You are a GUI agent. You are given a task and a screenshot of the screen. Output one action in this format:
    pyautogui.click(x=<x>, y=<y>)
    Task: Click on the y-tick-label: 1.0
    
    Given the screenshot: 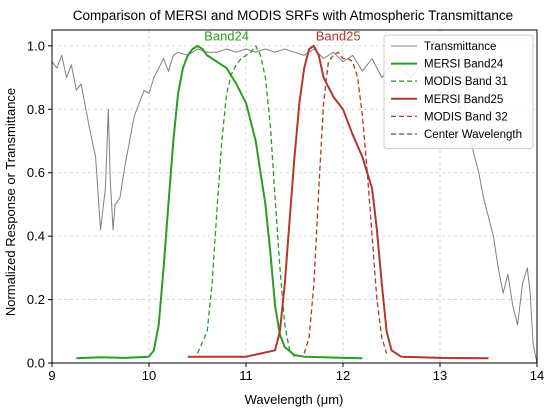 What is the action you would take?
    pyautogui.click(x=36, y=45)
    